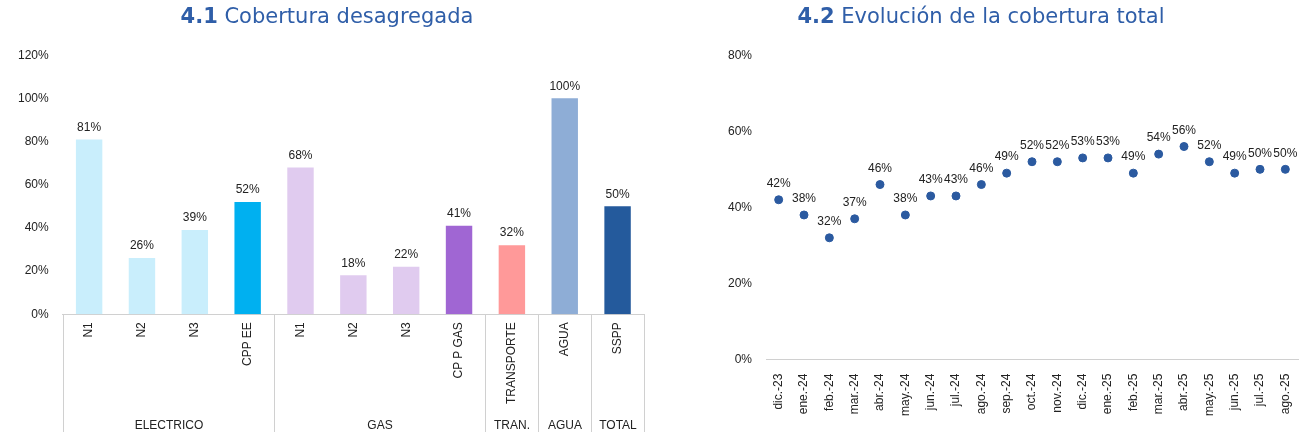  I want to click on data-label: 50%, so click(1260, 152).